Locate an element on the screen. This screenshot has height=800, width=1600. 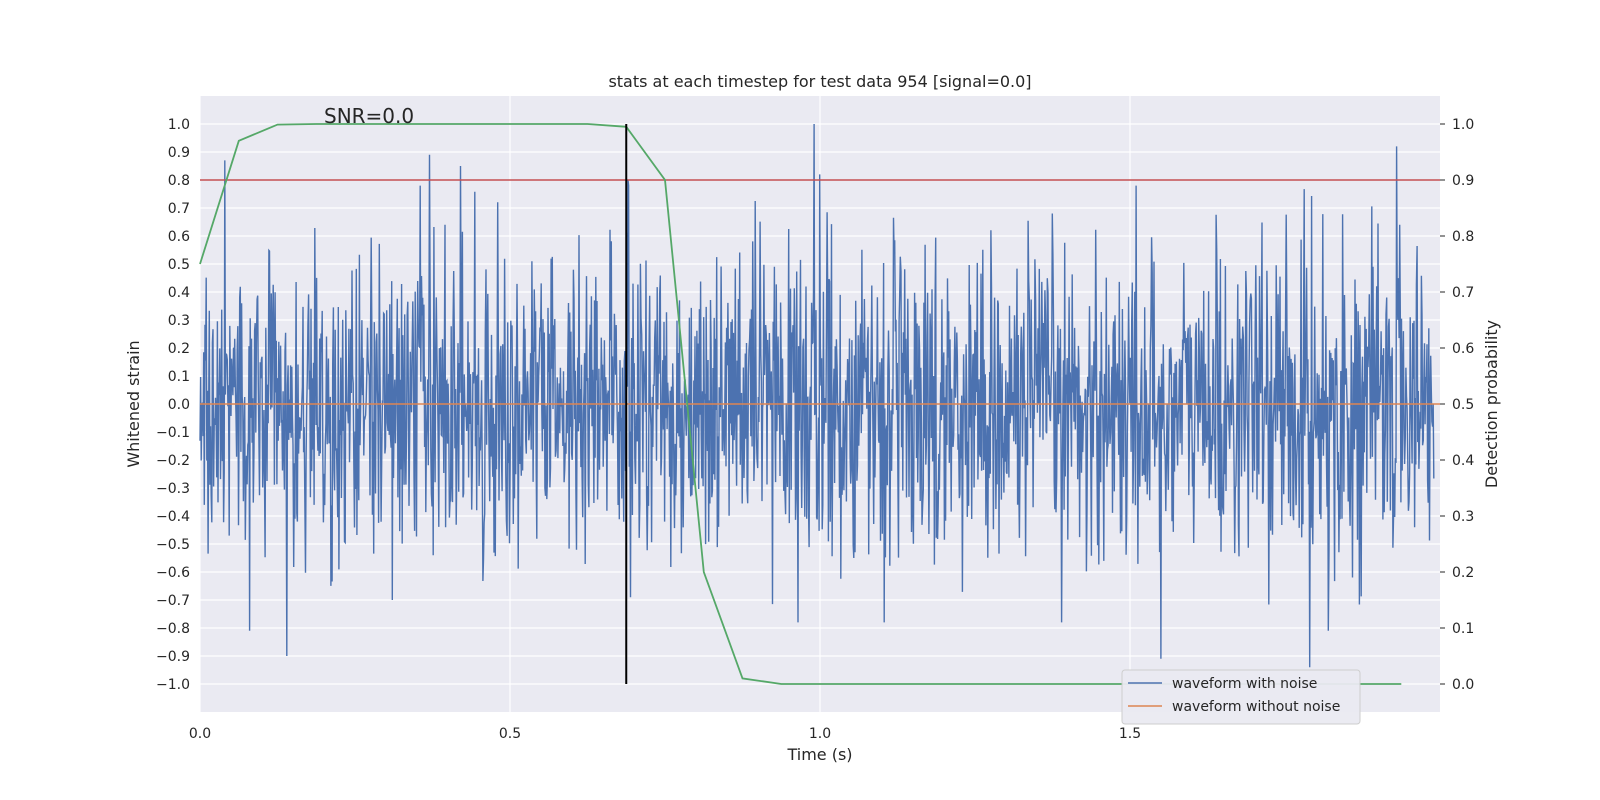
y2-tick-label: 0.3 is located at coordinates (1463, 517).